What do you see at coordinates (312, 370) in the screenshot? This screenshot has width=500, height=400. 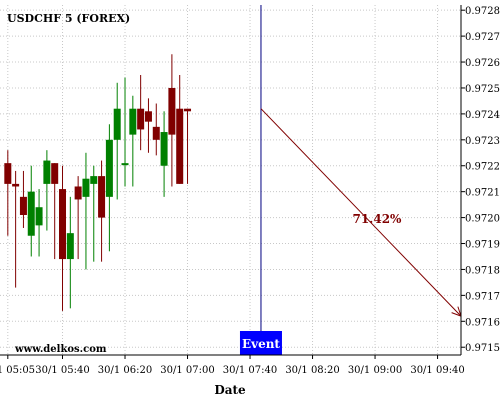 I see `x-tick-label: 30/1 08:20` at bounding box center [312, 370].